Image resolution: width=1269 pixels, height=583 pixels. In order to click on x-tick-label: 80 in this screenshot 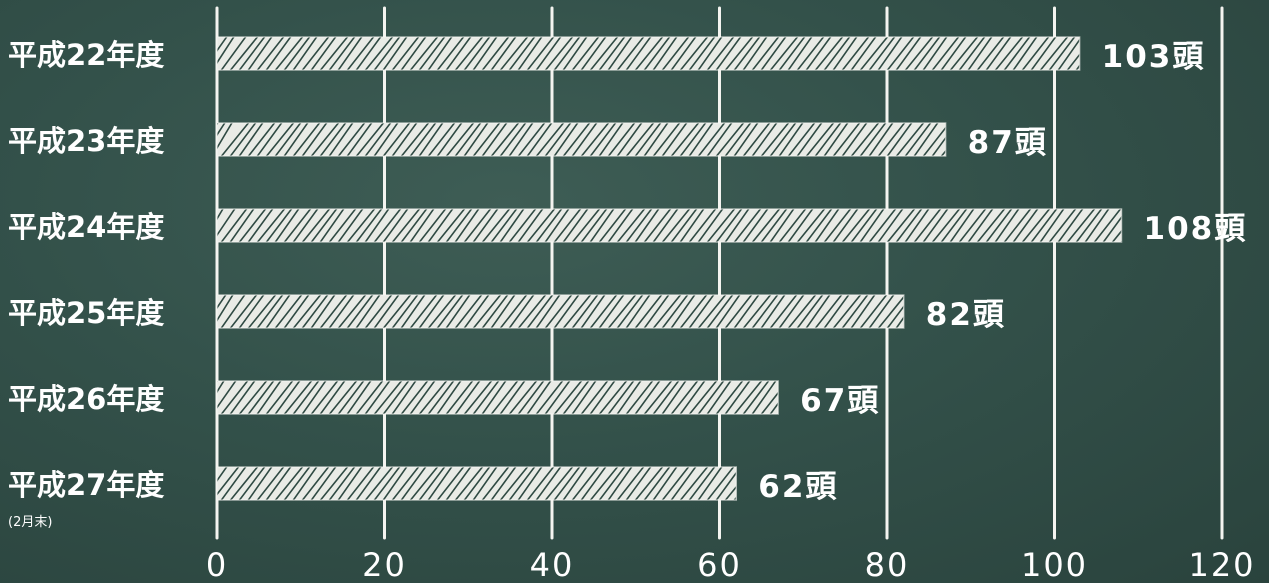, I will do `click(887, 564)`.